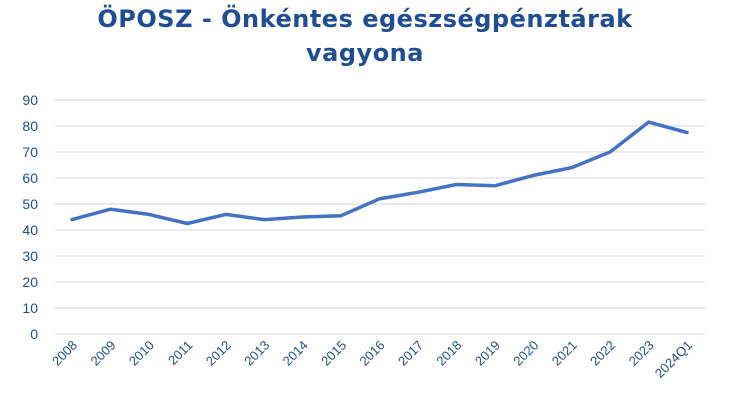  What do you see at coordinates (533, 175) in the screenshot?
I see `data-point-2020` at bounding box center [533, 175].